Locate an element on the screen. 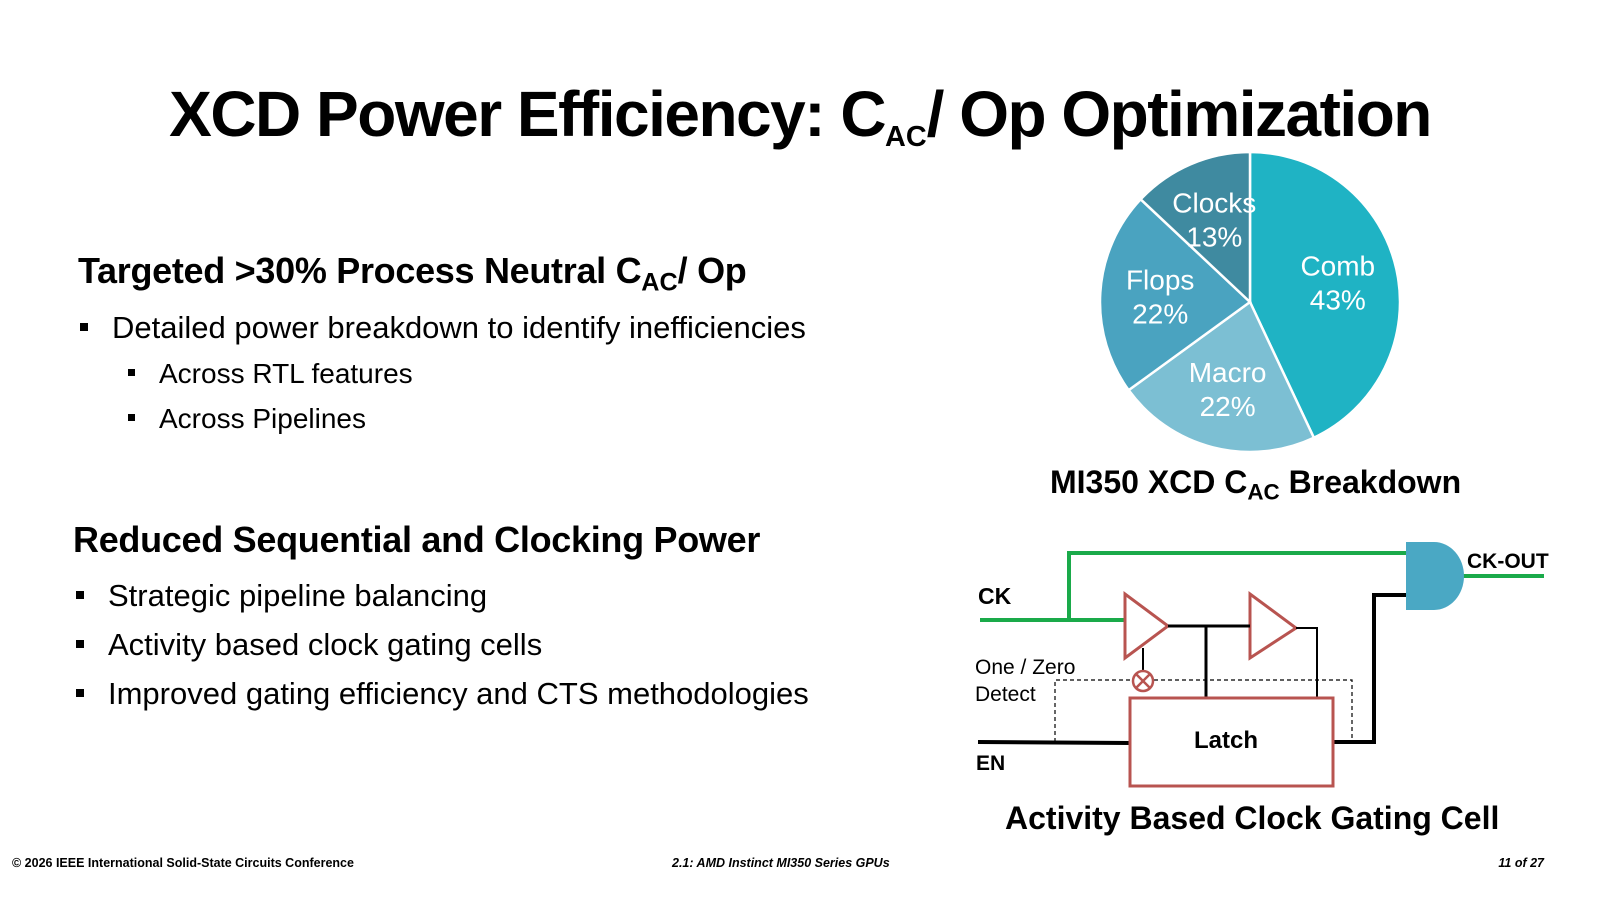  circuit-caption: Activity Based Clock Gating Cell is located at coordinates (1252, 818).